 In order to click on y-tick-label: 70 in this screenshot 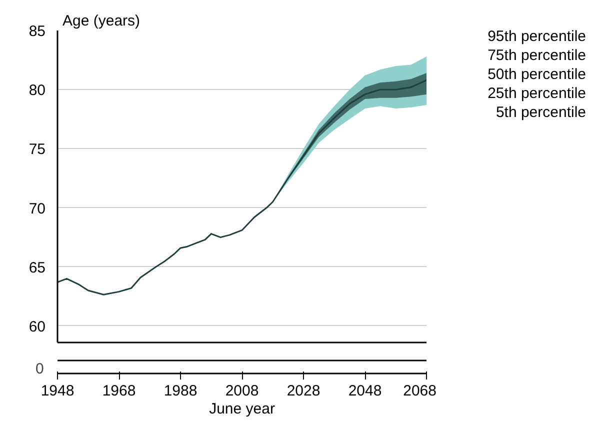, I will do `click(37, 209)`.